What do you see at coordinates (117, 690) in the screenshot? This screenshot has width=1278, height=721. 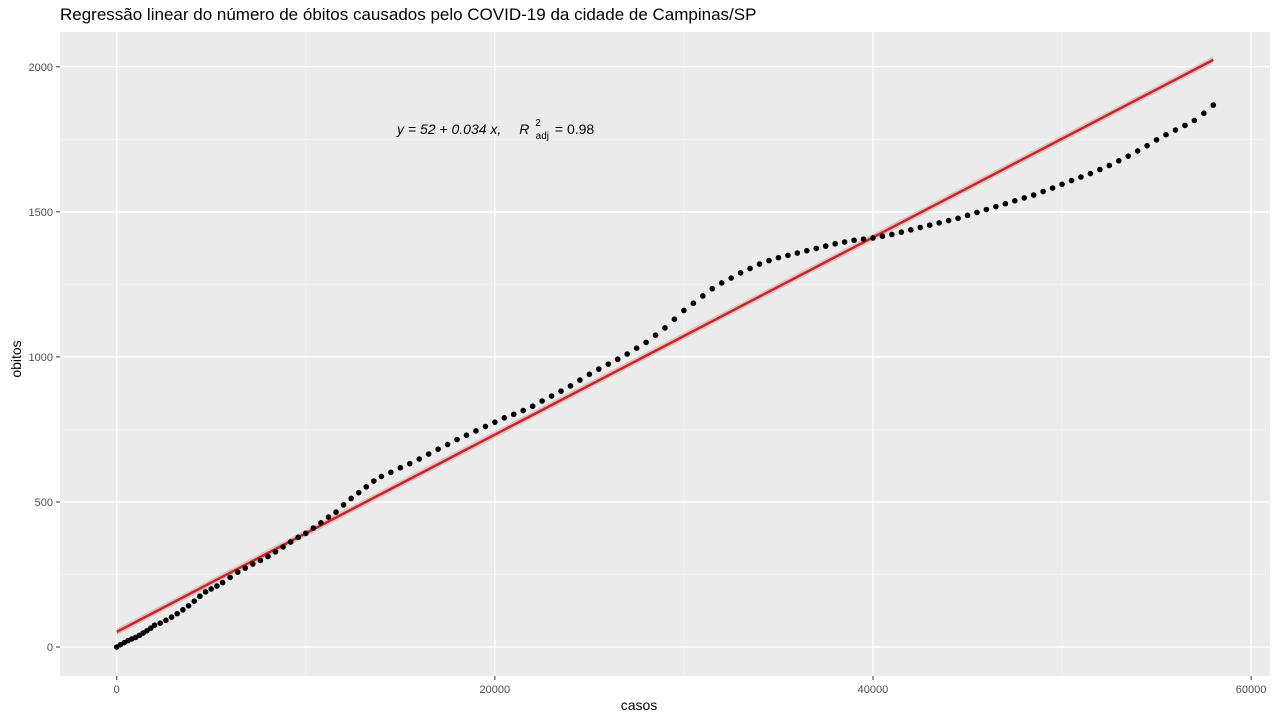 I see `x-tick-label: 0` at bounding box center [117, 690].